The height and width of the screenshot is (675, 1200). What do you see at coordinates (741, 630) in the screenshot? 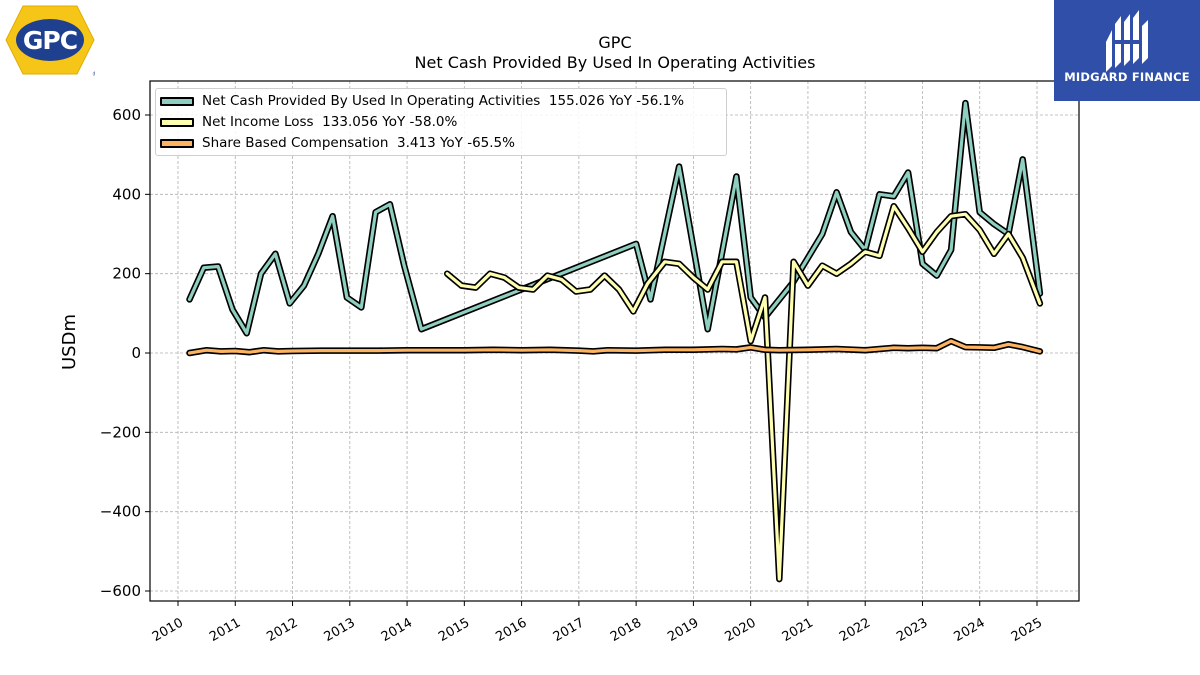
I see `x-tick-label: 2020` at bounding box center [741, 630].